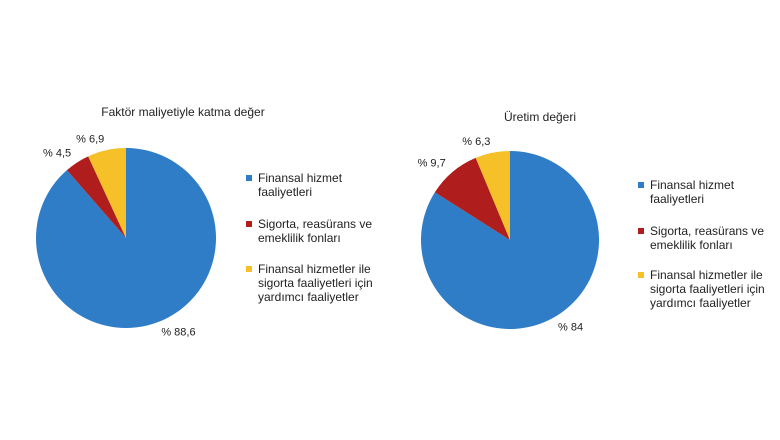 This screenshot has height=440, width=780. Describe the element at coordinates (90, 139) in the screenshot. I see `data-label: % 6,9` at that location.